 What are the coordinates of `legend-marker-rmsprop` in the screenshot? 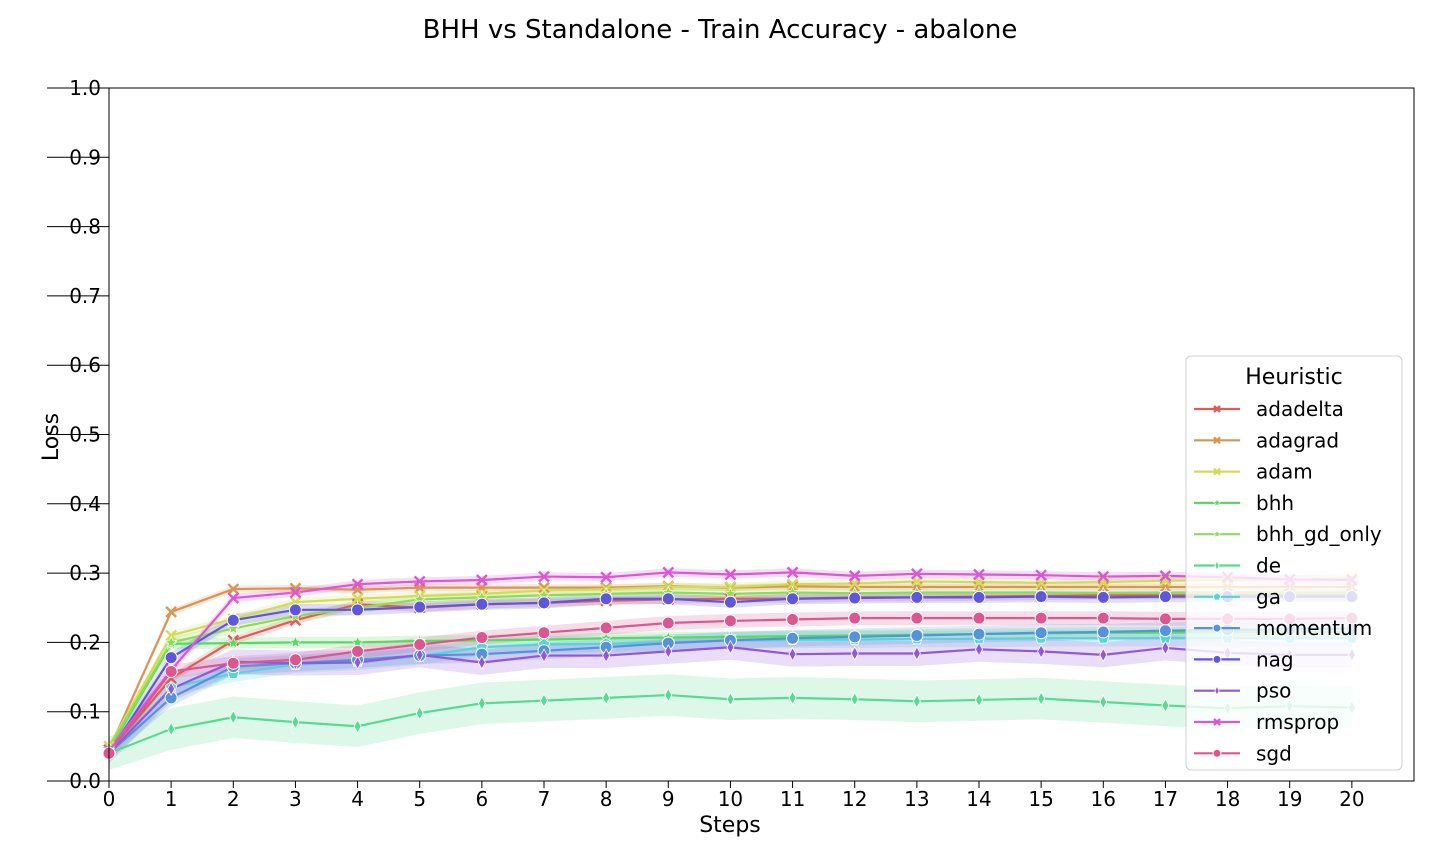 It's located at (1217, 722).